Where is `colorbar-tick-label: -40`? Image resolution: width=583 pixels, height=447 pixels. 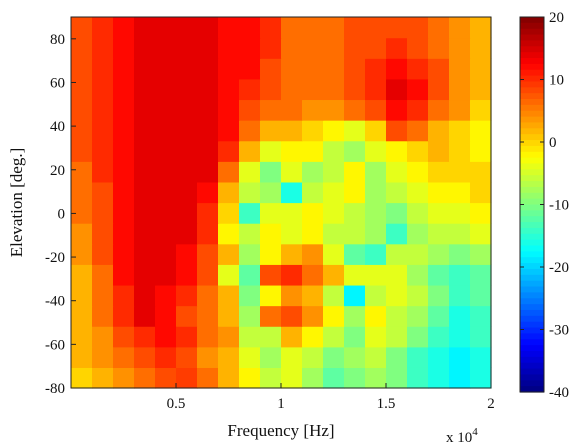
colorbar-tick-label: -40 is located at coordinates (559, 393).